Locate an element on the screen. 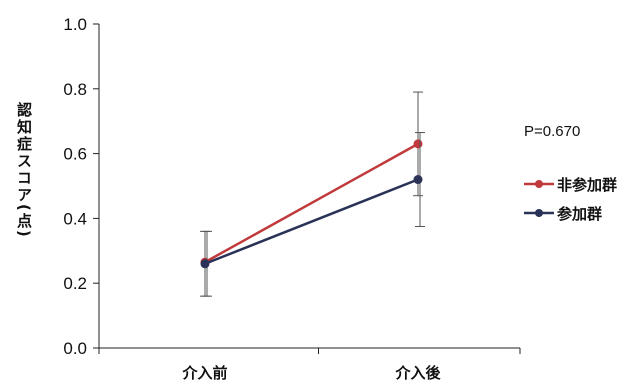  legend-item: 参加群 is located at coordinates (563, 214).